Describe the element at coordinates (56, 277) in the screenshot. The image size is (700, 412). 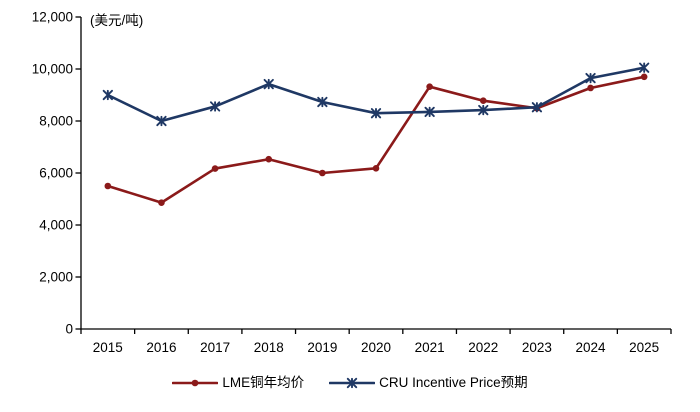
I see `svg-text: 2,000` at that location.